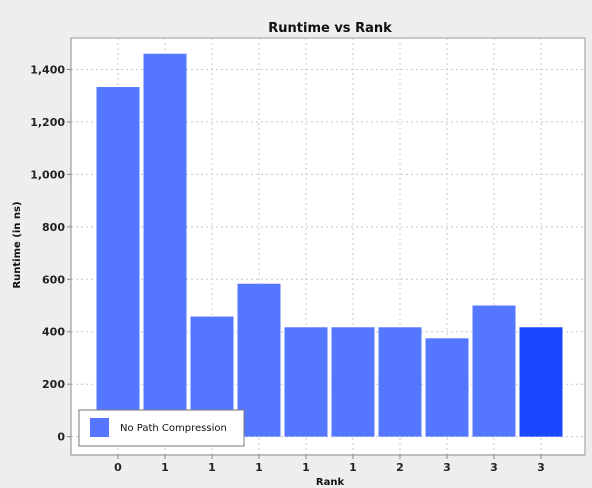 The height and width of the screenshot is (488, 592). Describe the element at coordinates (61, 437) in the screenshot. I see `y-tick-label: 0` at that location.